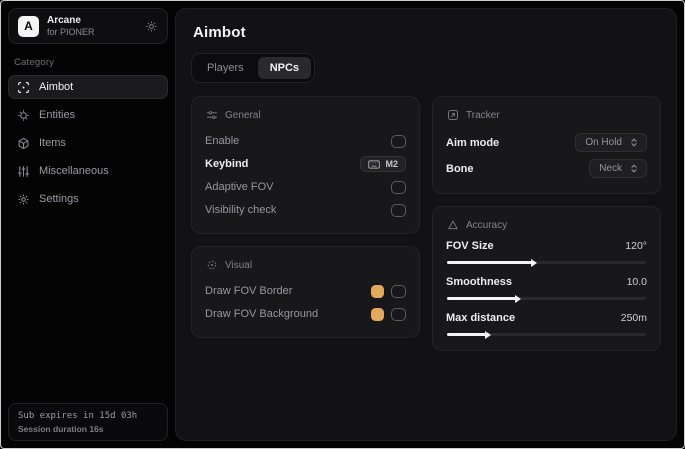 Image resolution: width=685 pixels, height=449 pixels. What do you see at coordinates (305, 210) in the screenshot?
I see `setting-row-visibility-check: Visibility check` at bounding box center [305, 210].